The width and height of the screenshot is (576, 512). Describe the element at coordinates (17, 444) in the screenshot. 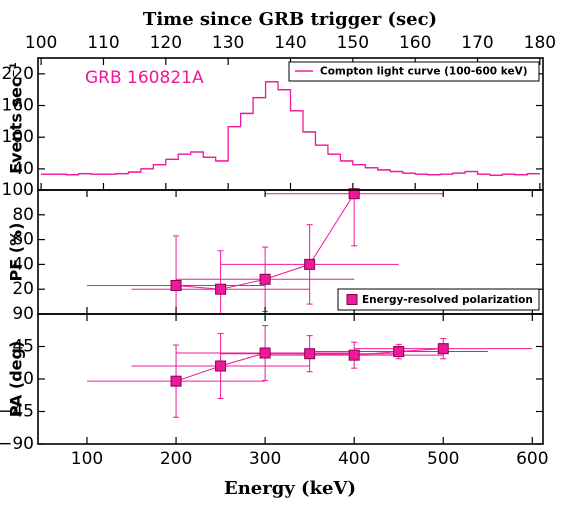

I see `y-tick-label: −90` at that location.